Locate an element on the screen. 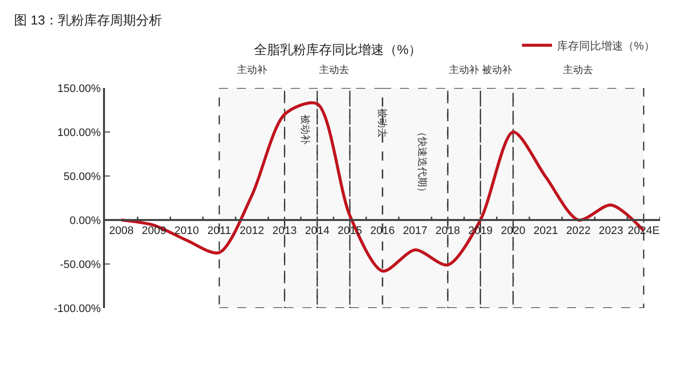  x-tick-label: 2010 is located at coordinates (186, 231).